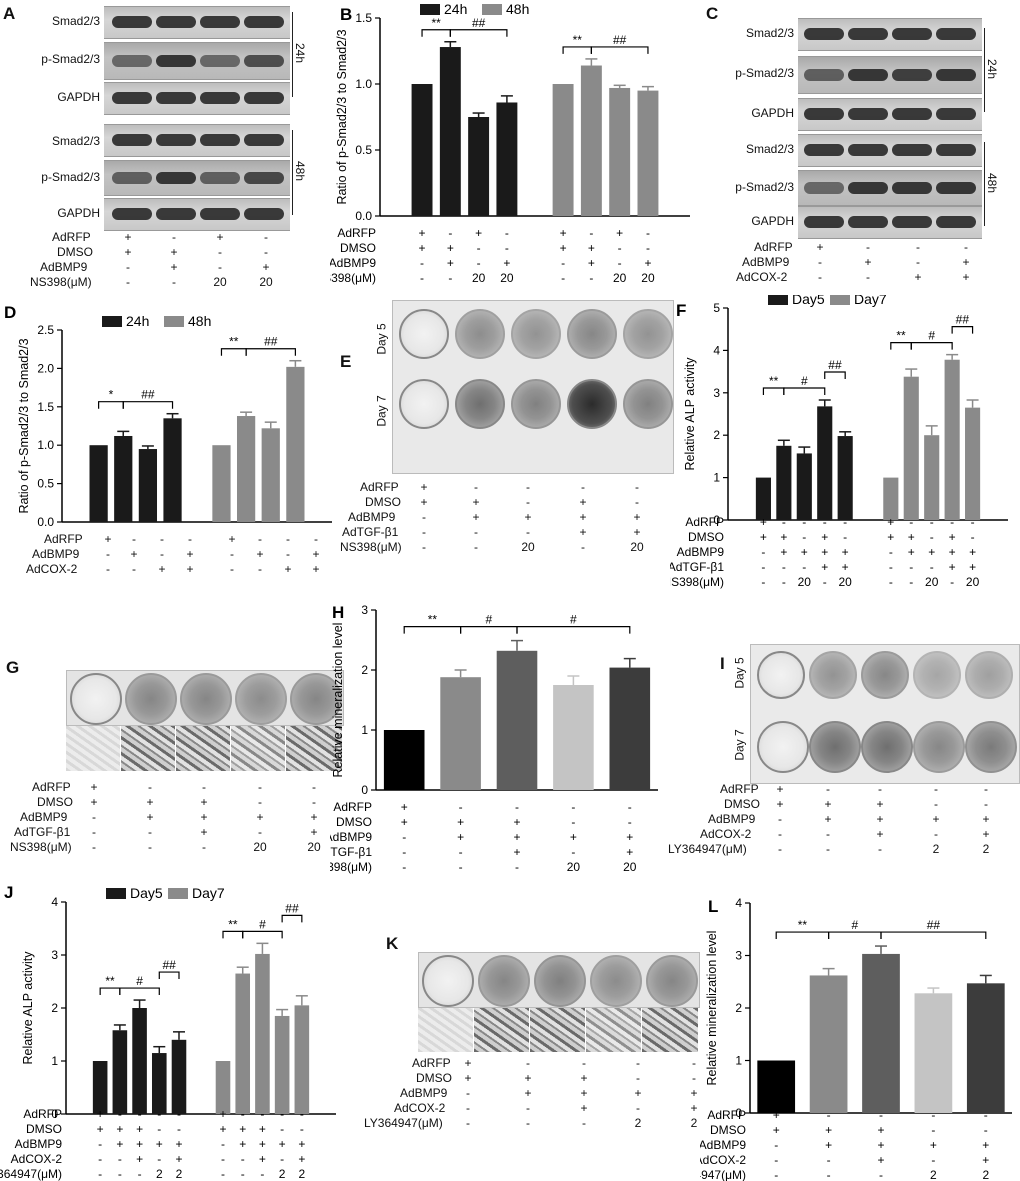  I want to click on y-tick-label: 0.5, so click(45, 484).